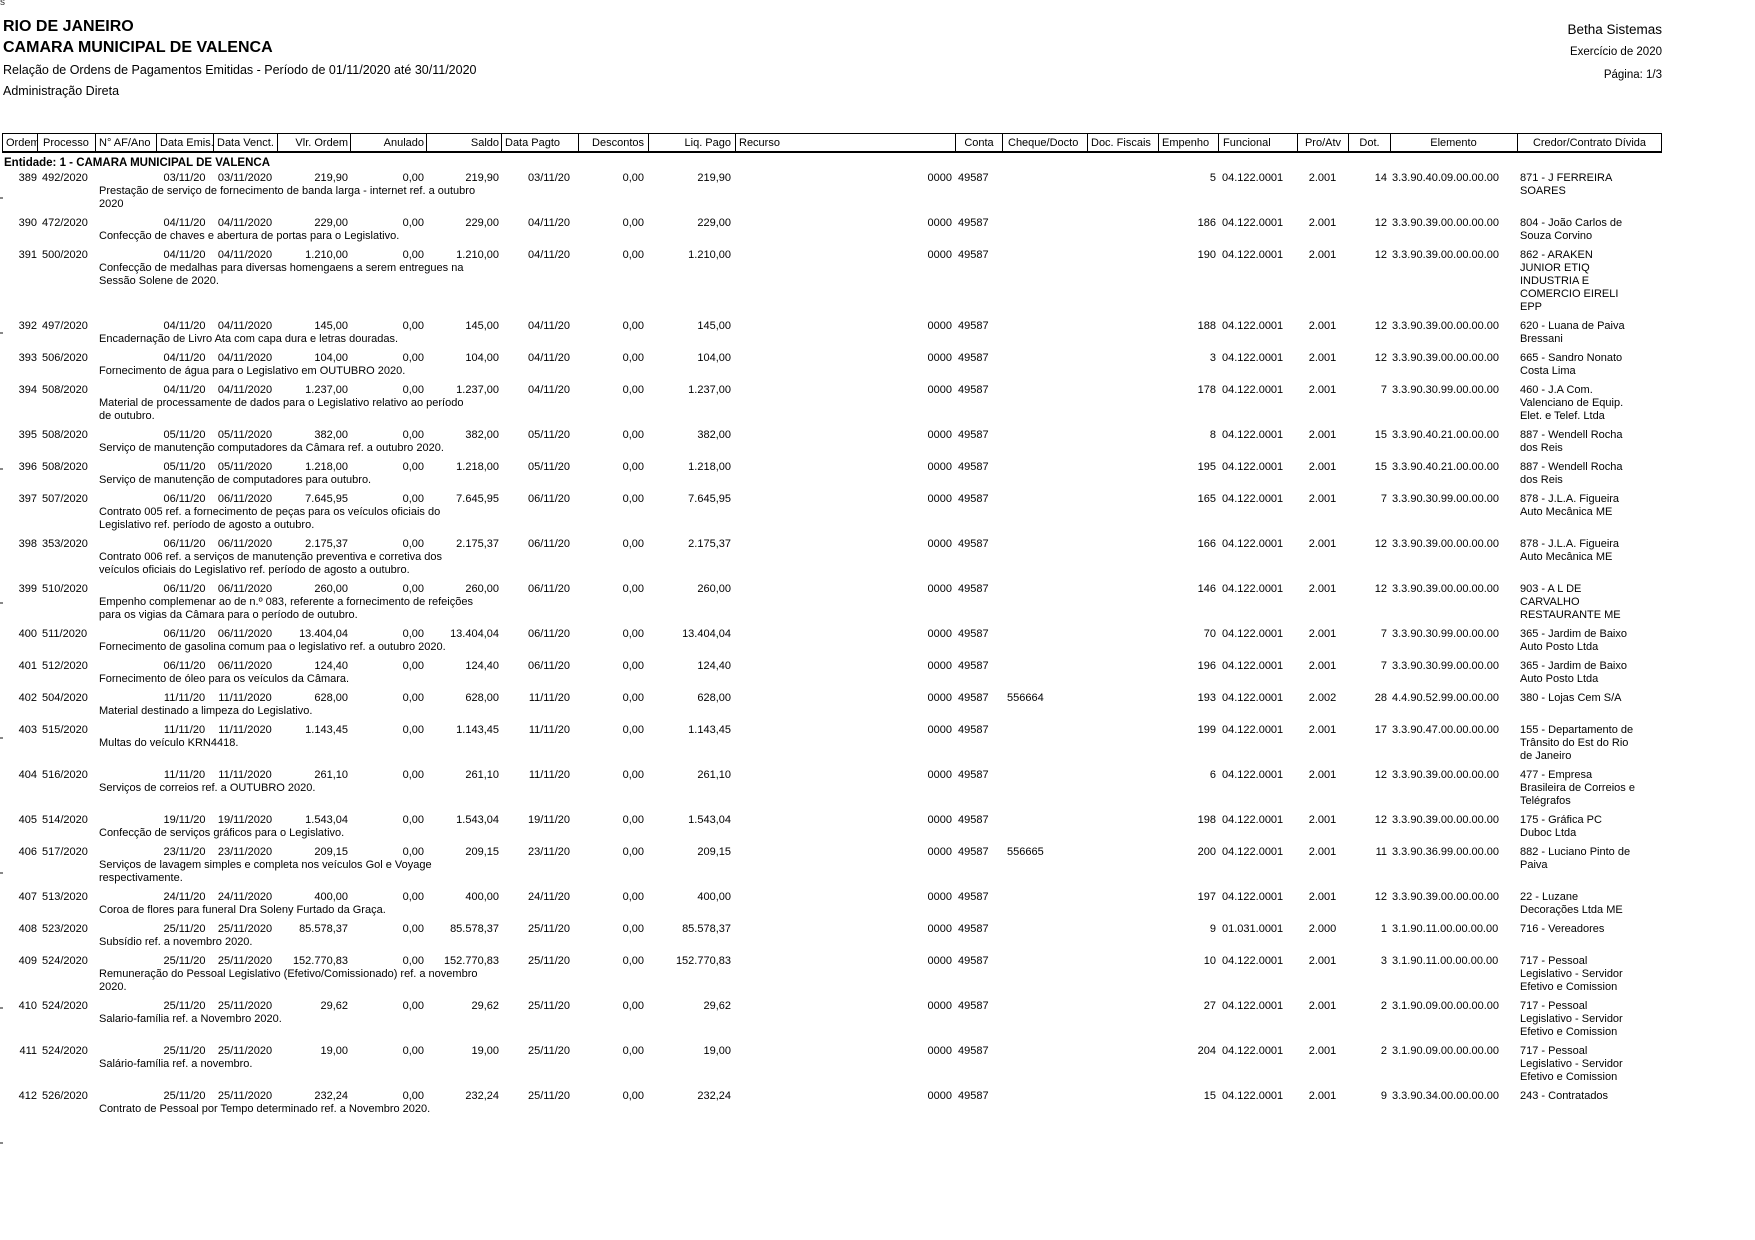 The width and height of the screenshot is (1755, 1240). I want to click on page-number: Página: 1/3, so click(1632, 75).